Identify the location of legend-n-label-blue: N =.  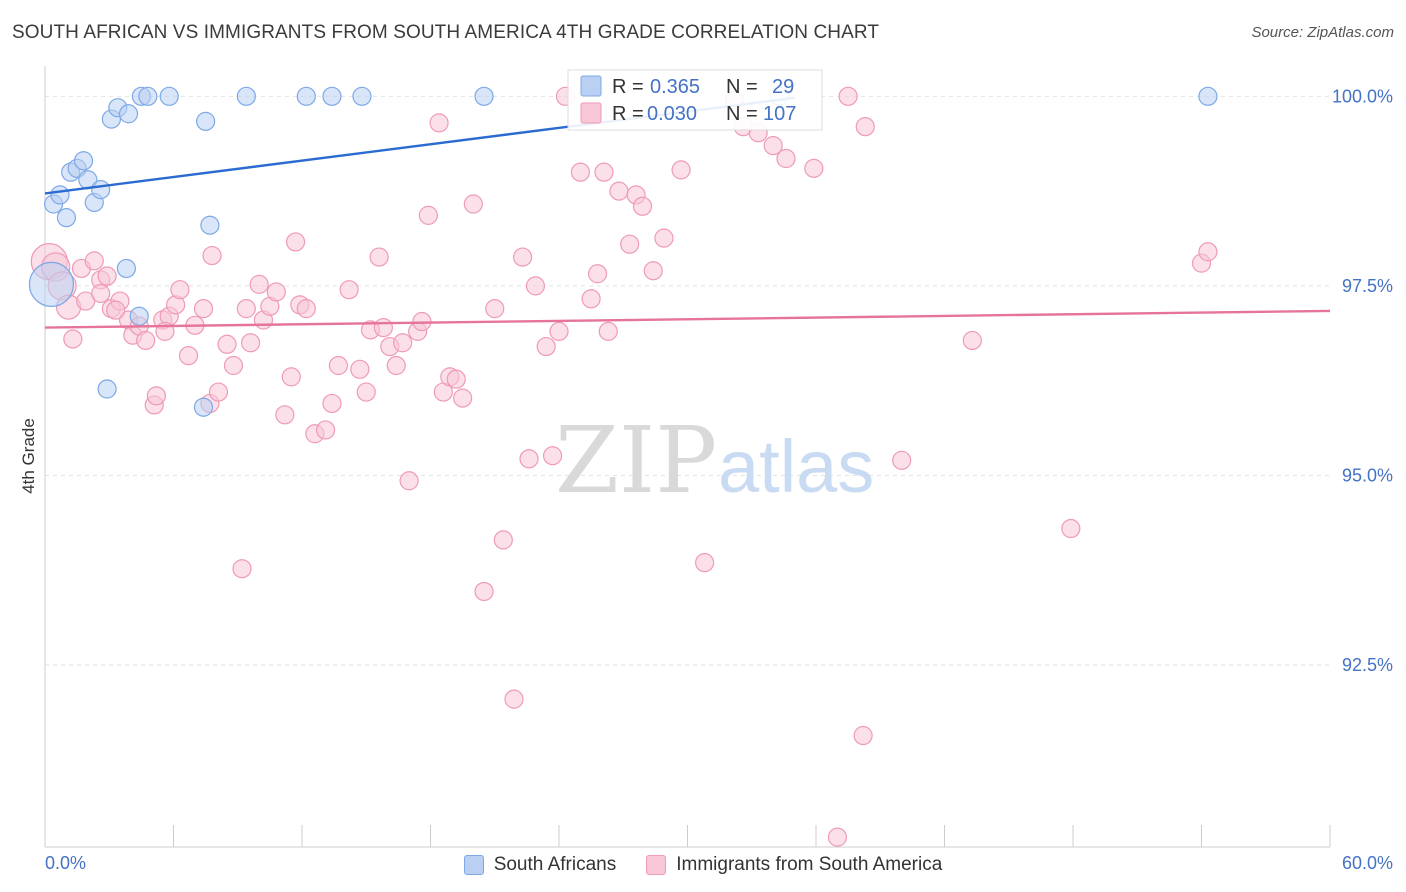
(742, 87).